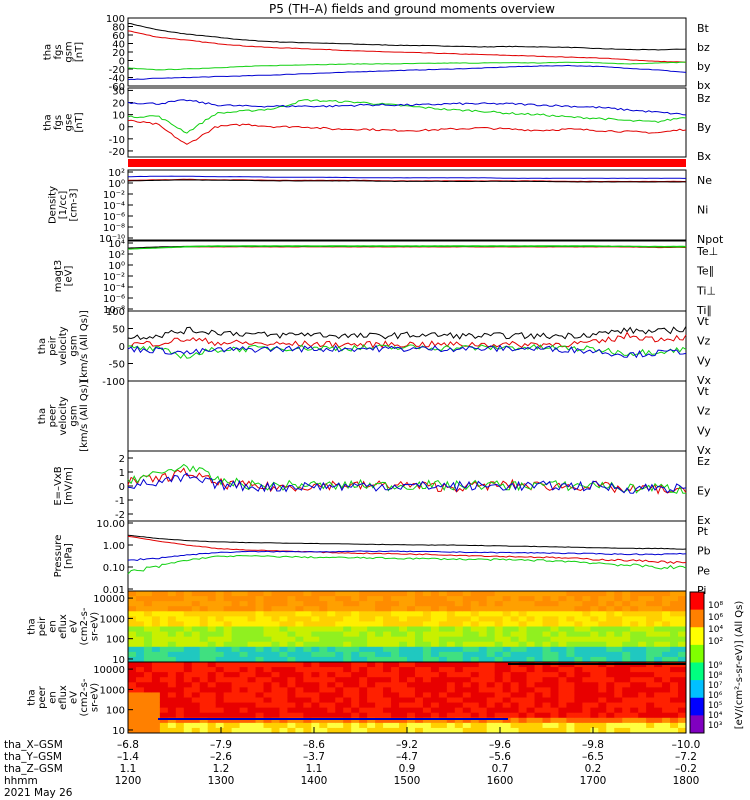 This screenshot has height=800, width=750. I want to click on fgs_gsm-ytick-label: 20, so click(118, 53).